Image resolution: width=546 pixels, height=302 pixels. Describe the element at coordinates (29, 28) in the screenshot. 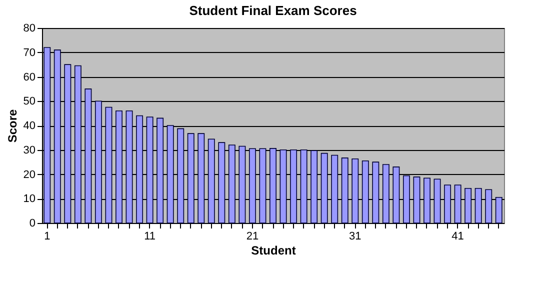

I see `y-tick-label: 80` at that location.